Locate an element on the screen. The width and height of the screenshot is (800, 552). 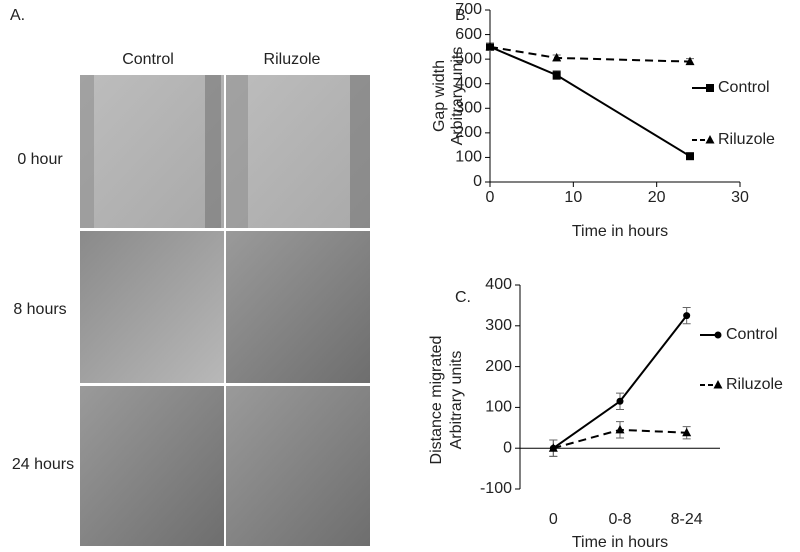
y-tick-label: -100 is located at coordinates (496, 488).